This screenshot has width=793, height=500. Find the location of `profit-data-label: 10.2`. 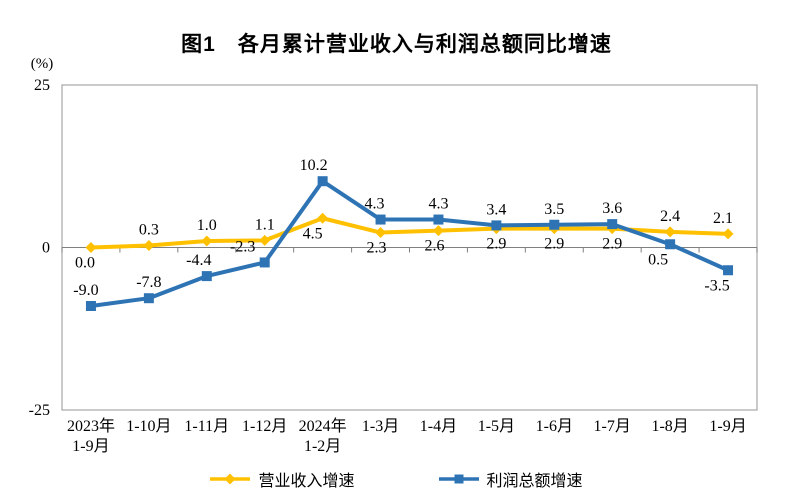

profit-data-label: 10.2 is located at coordinates (314, 165).